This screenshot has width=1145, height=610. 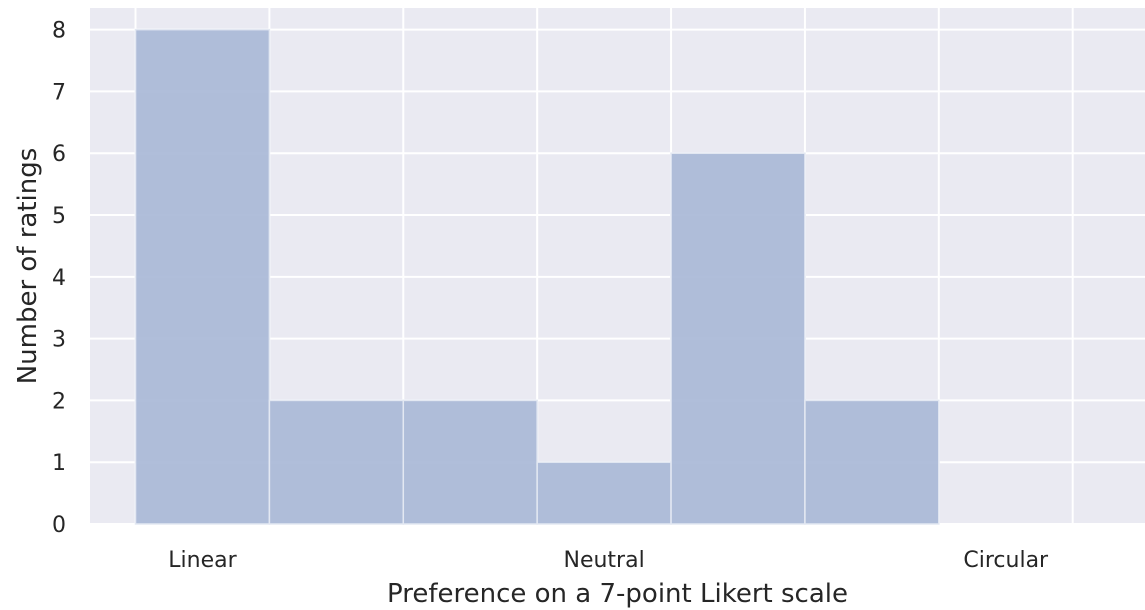 What do you see at coordinates (604, 560) in the screenshot?
I see `x-tick-label: Neutral` at bounding box center [604, 560].